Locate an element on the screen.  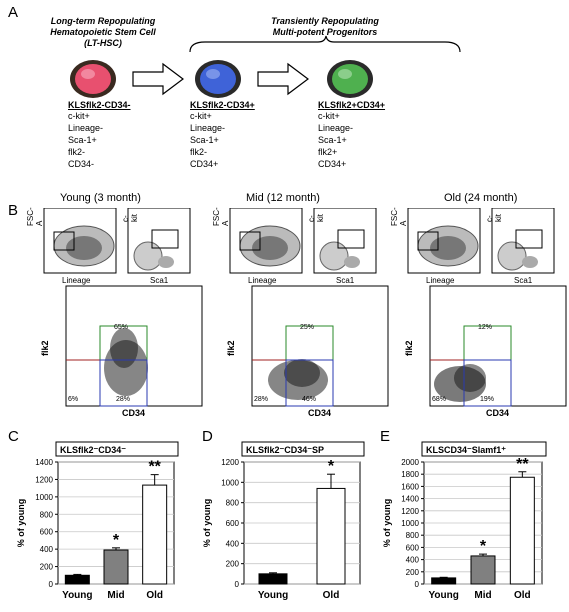
y-tick-label: 400 is located at coordinates (47, 549).